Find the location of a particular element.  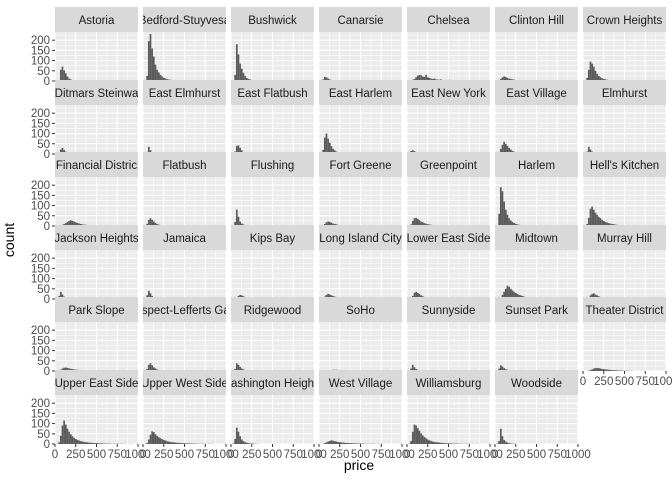

y-tick-label: 200 is located at coordinates (40, 259).